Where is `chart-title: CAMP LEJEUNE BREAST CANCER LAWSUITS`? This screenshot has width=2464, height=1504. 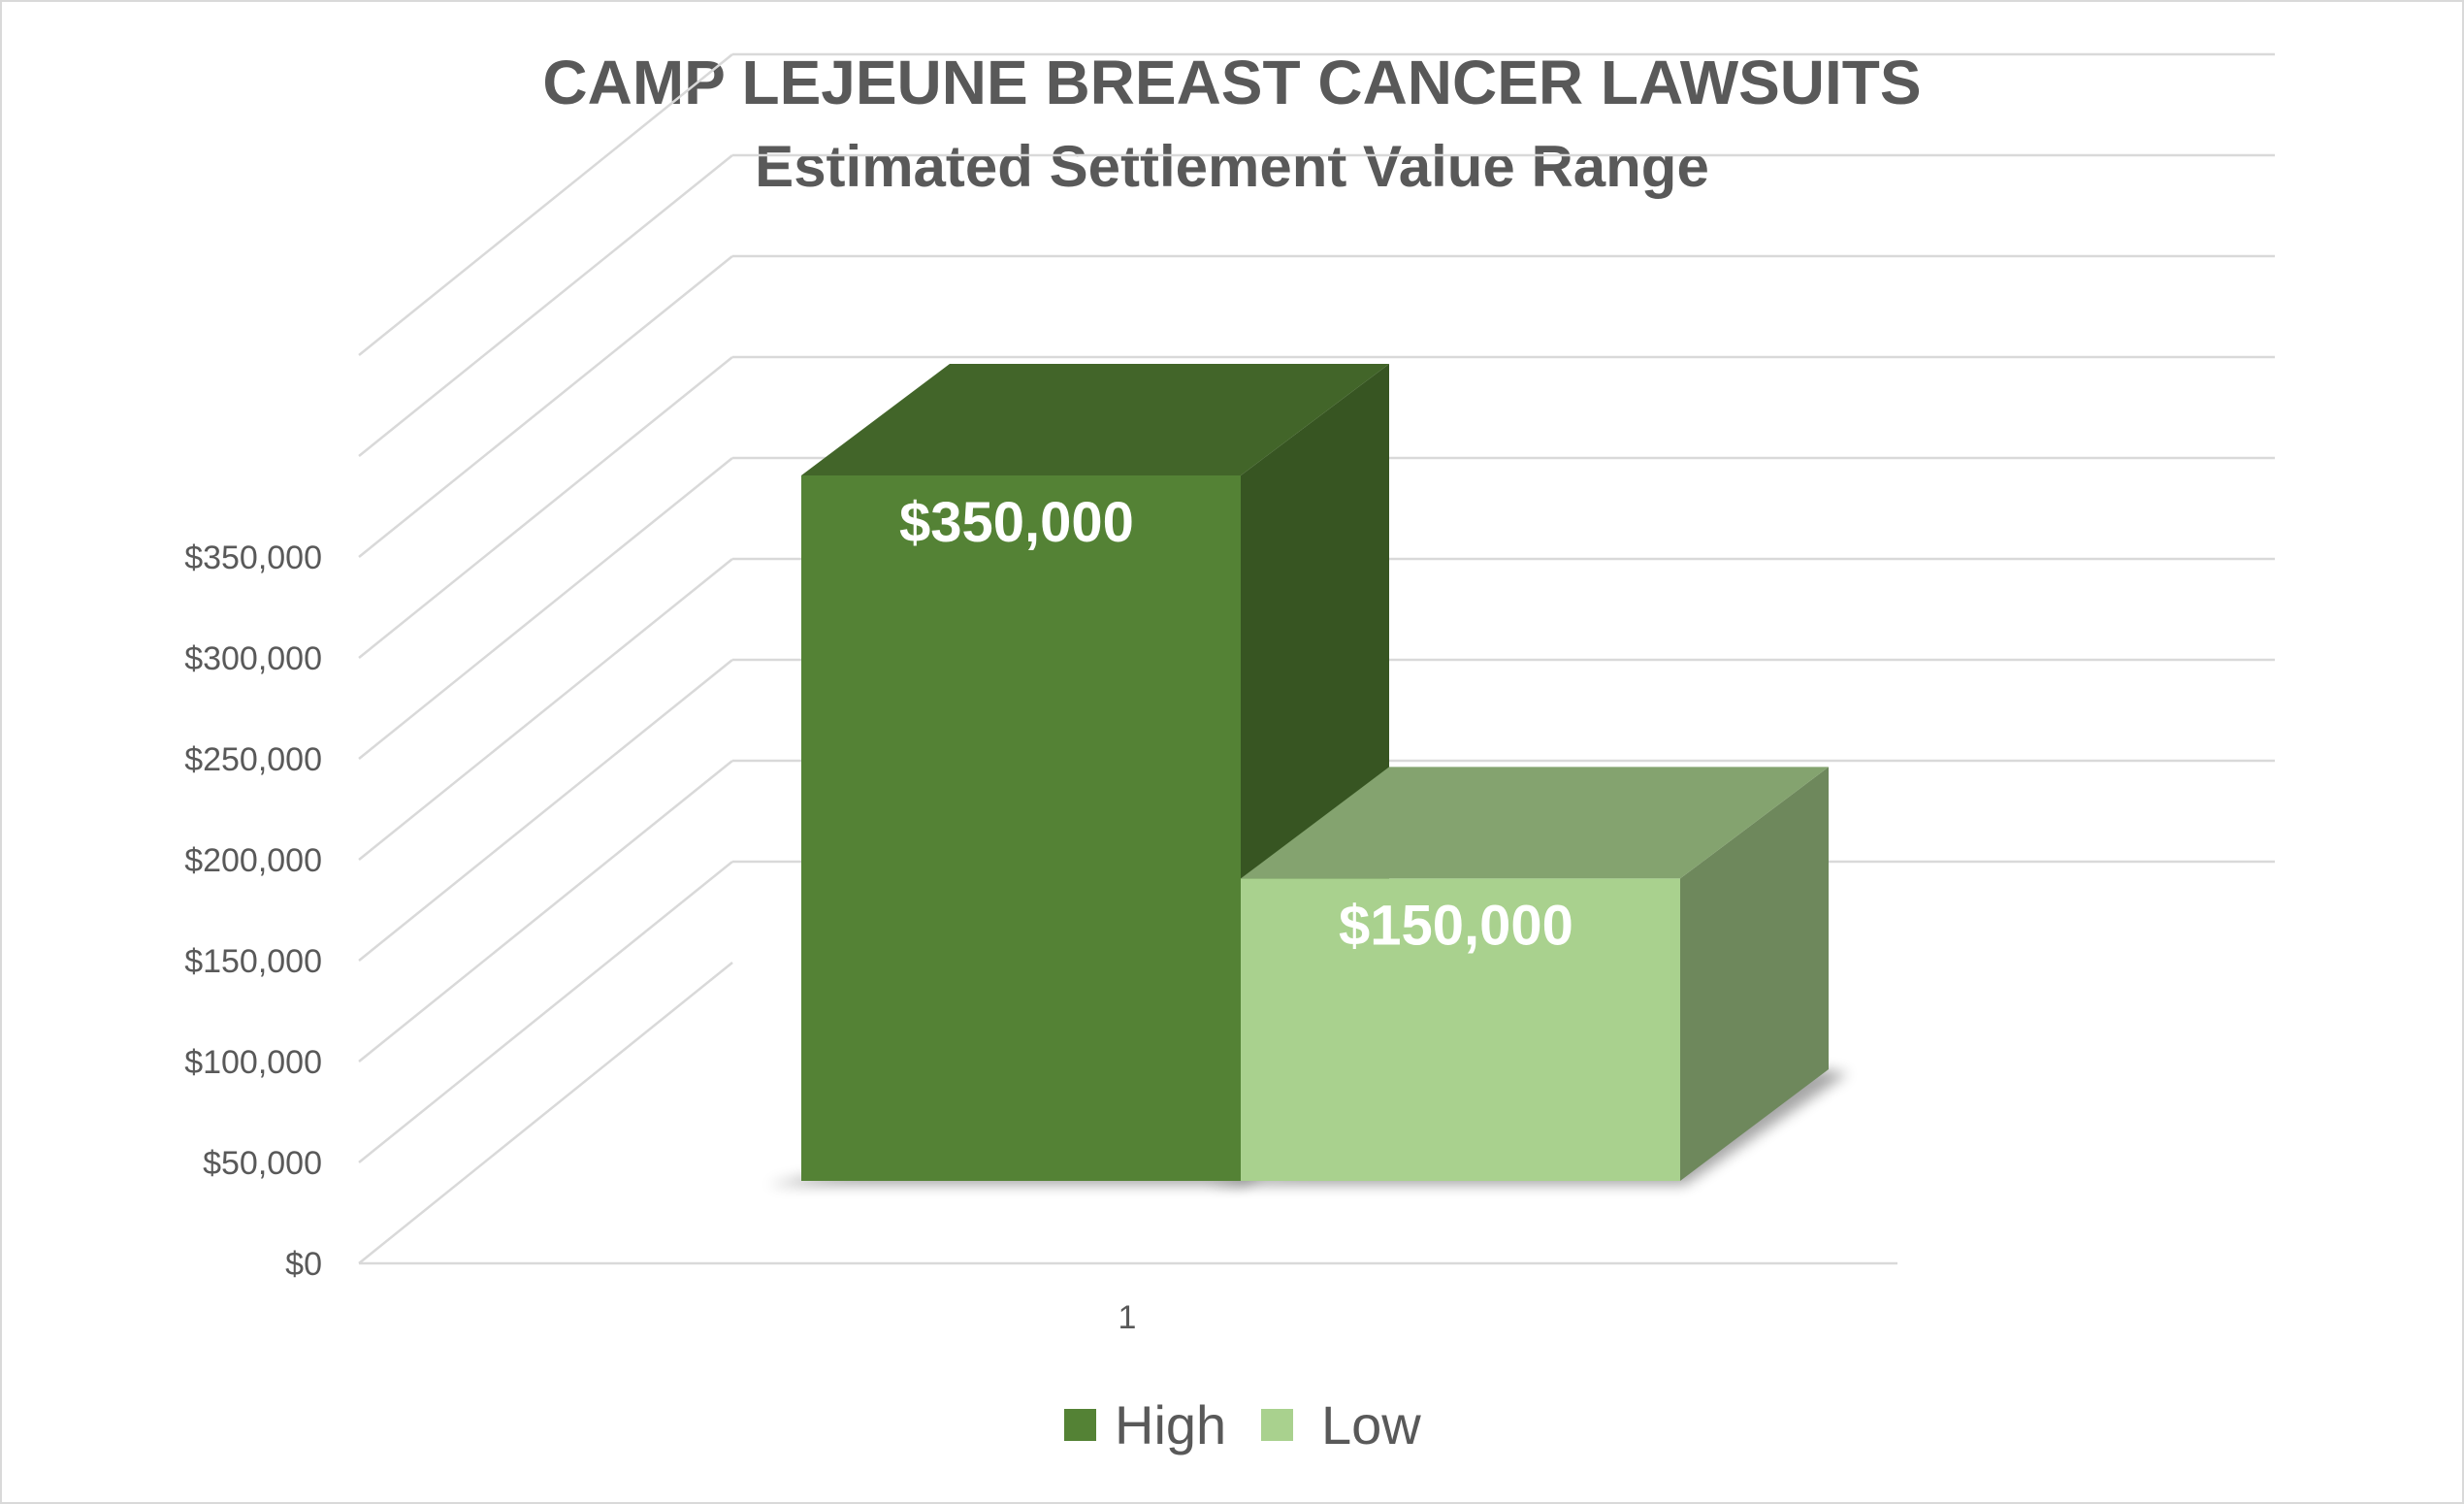
chart-title: CAMP LEJEUNE BREAST CANCER LAWSUITS is located at coordinates (1231, 82).